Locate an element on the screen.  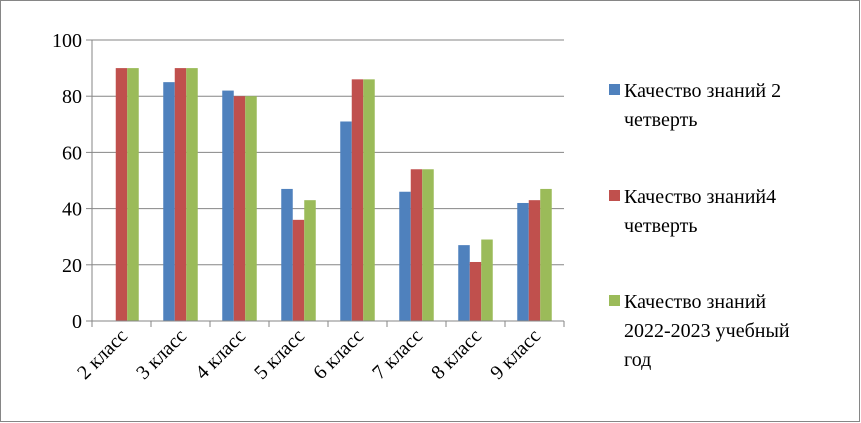
y-tick-label: 60 is located at coordinates (72, 153).